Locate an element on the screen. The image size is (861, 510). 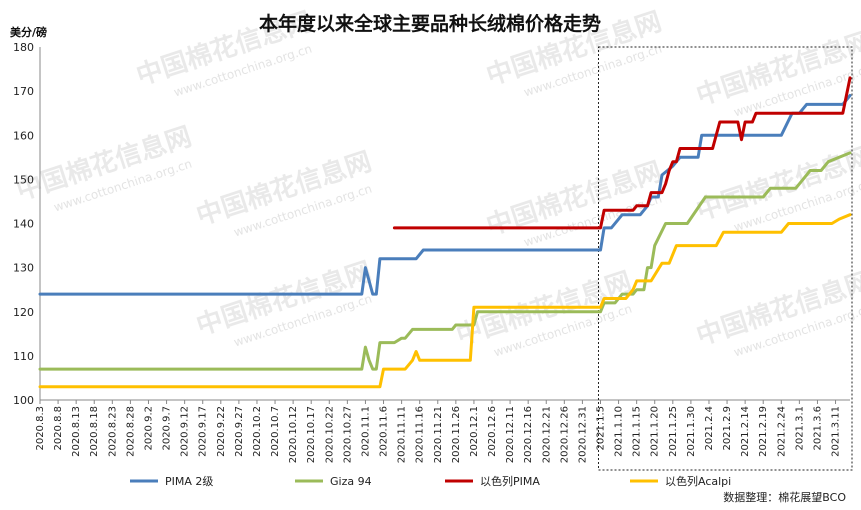
y-tick-label: 180 is located at coordinates (23, 47).